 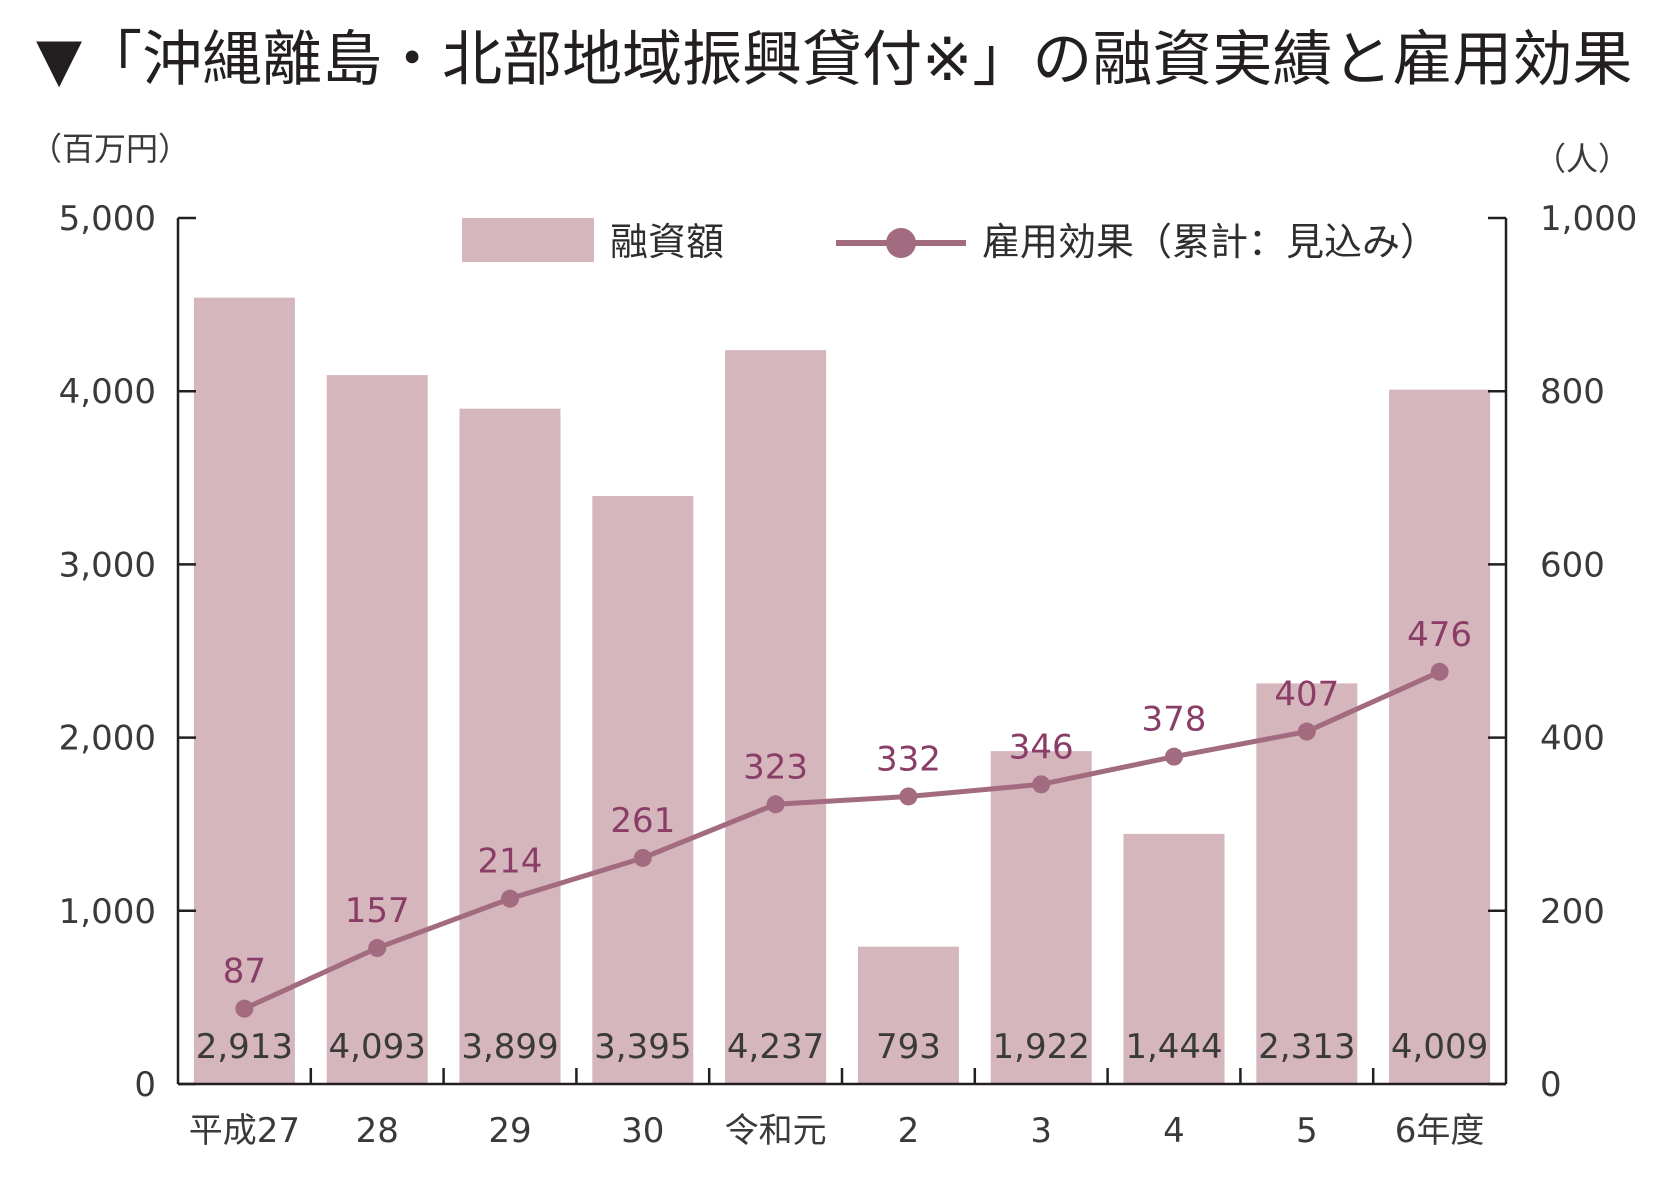 What do you see at coordinates (1210, 242) in the screenshot?
I see `legend-line-label: 雇用効果（累計：見込み）` at bounding box center [1210, 242].